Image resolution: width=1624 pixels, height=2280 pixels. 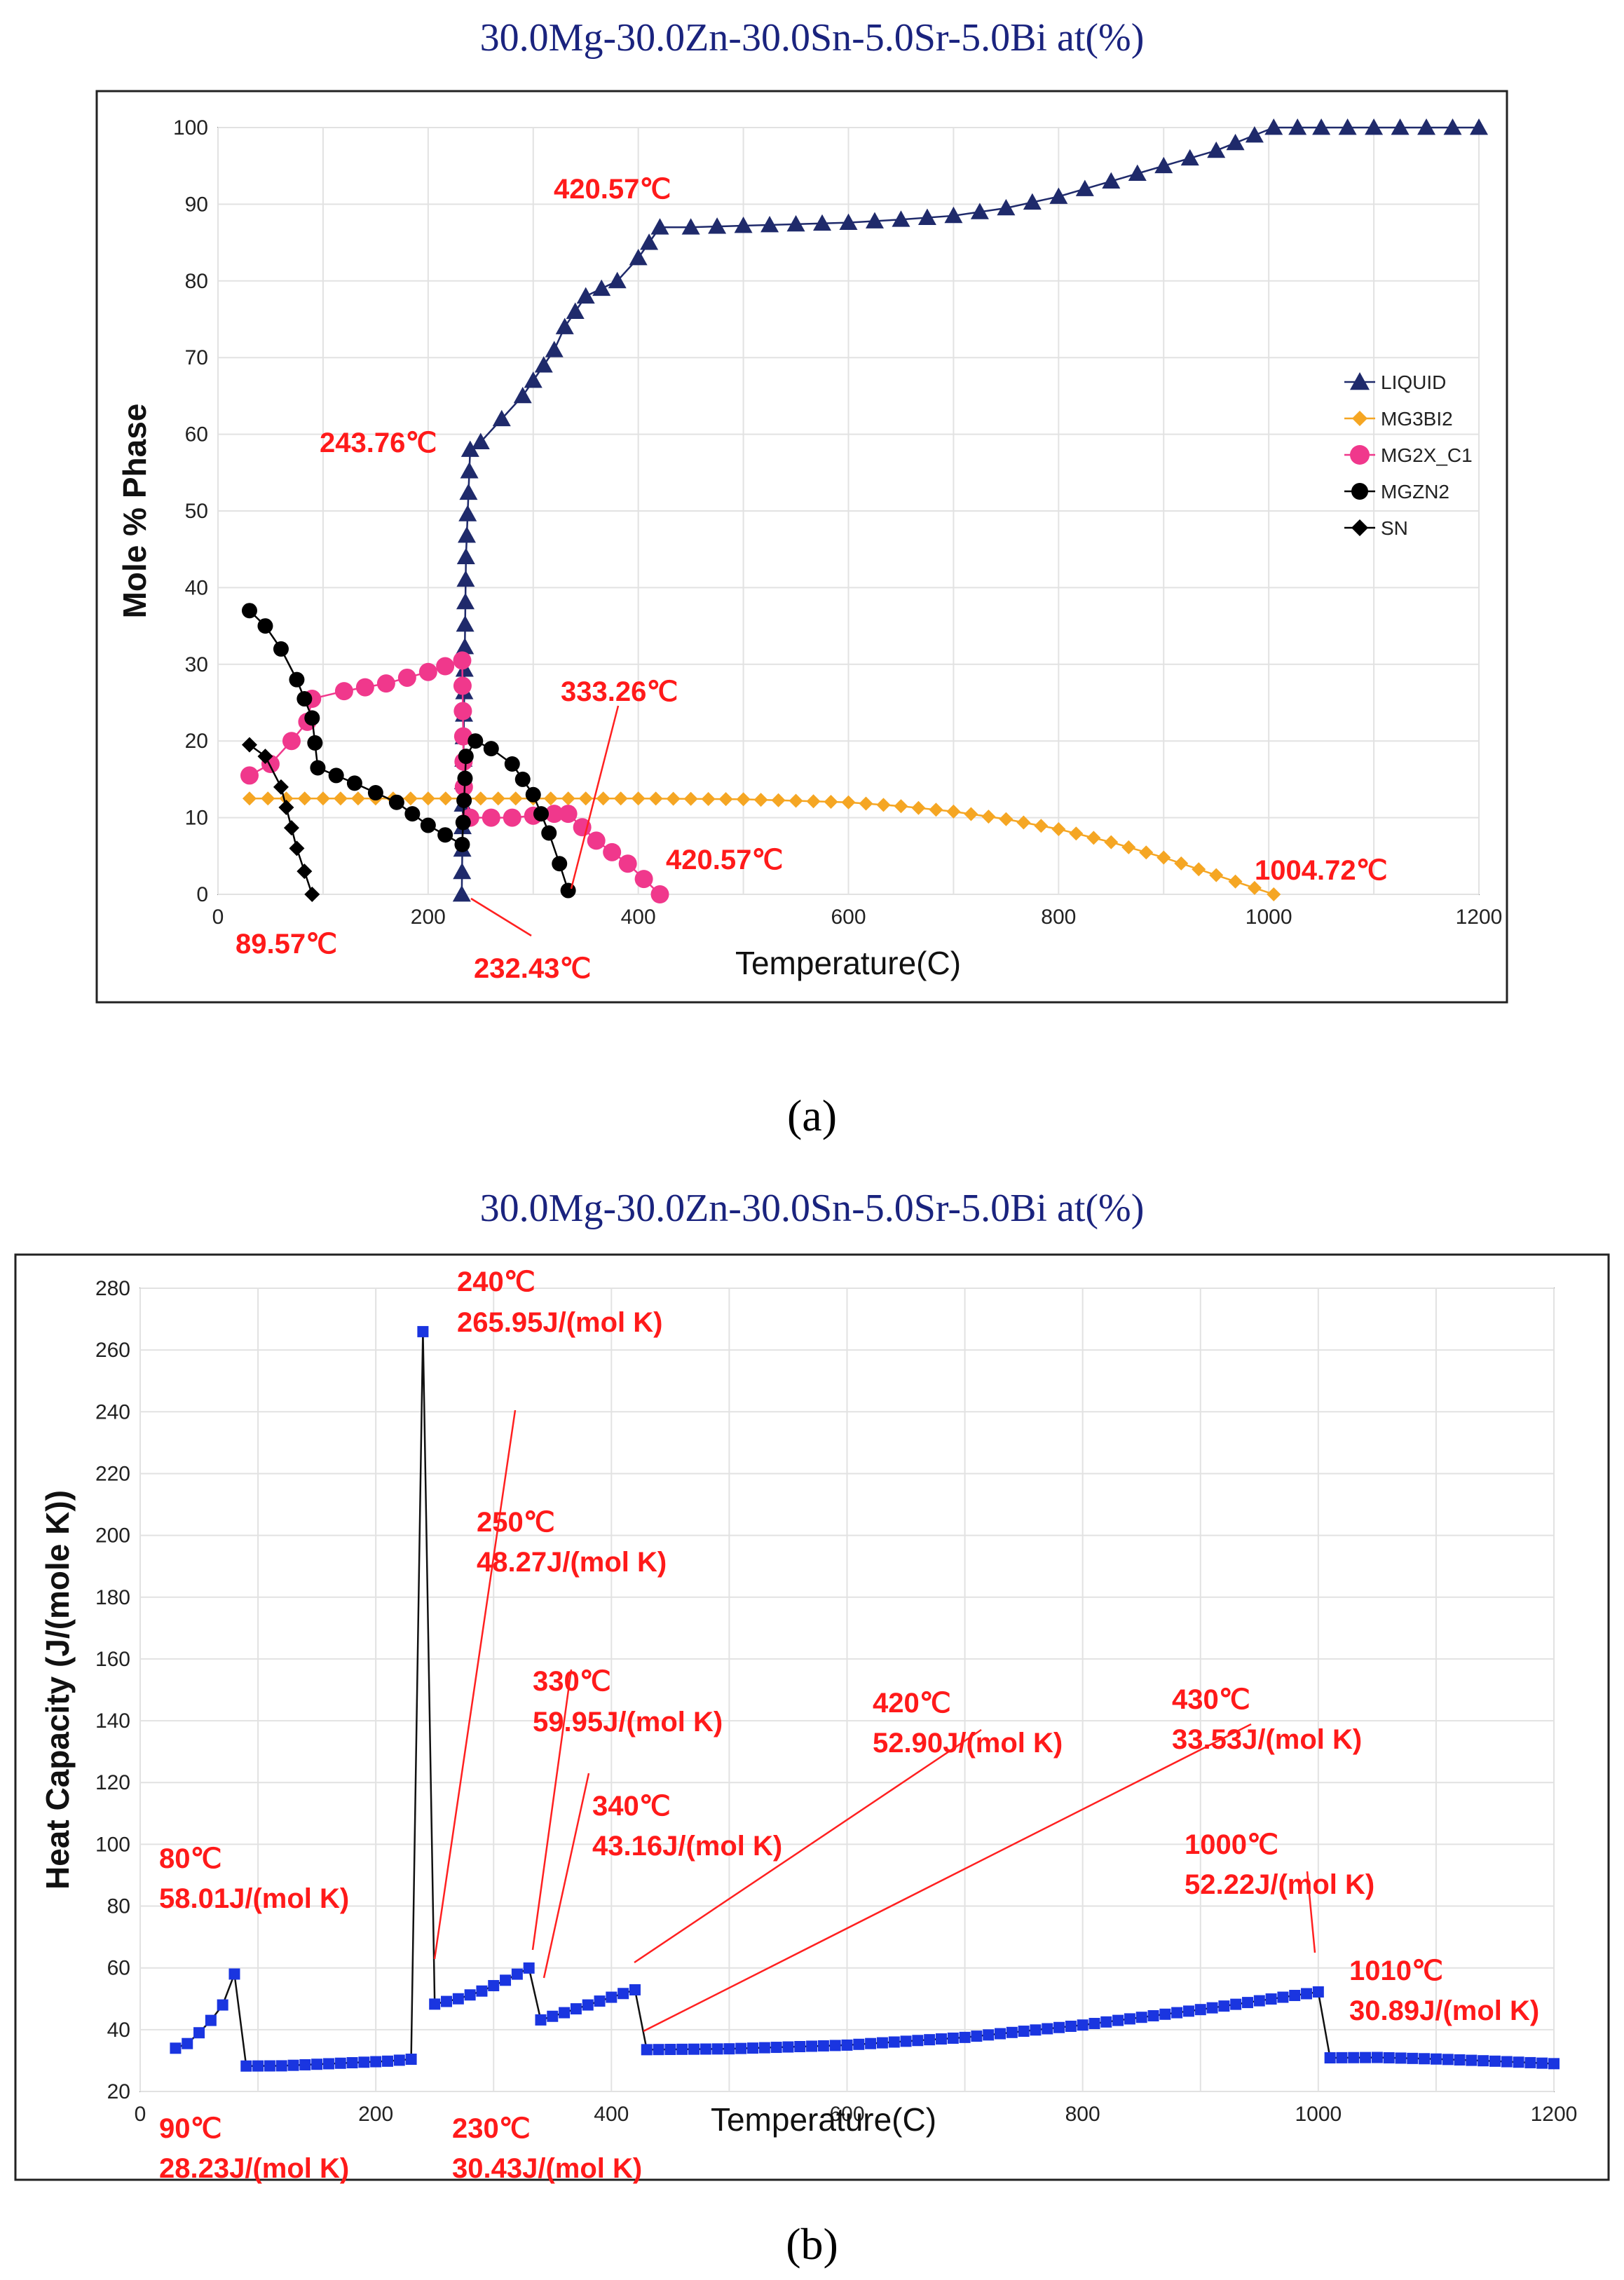 What do you see at coordinates (631, 1807) in the screenshot?
I see `annotation-b-340-temp: 340℃` at bounding box center [631, 1807].